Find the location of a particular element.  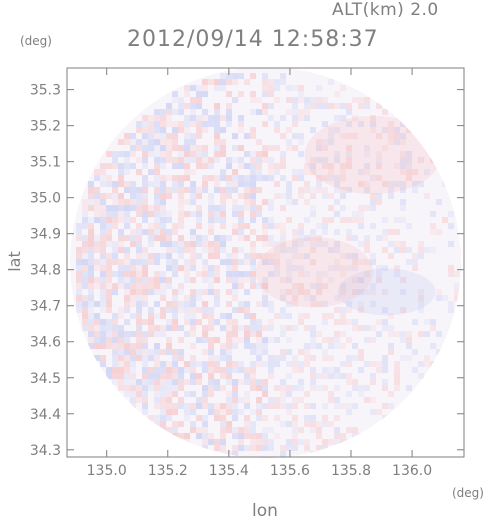

x-tick-label: 135.2 is located at coordinates (168, 471).